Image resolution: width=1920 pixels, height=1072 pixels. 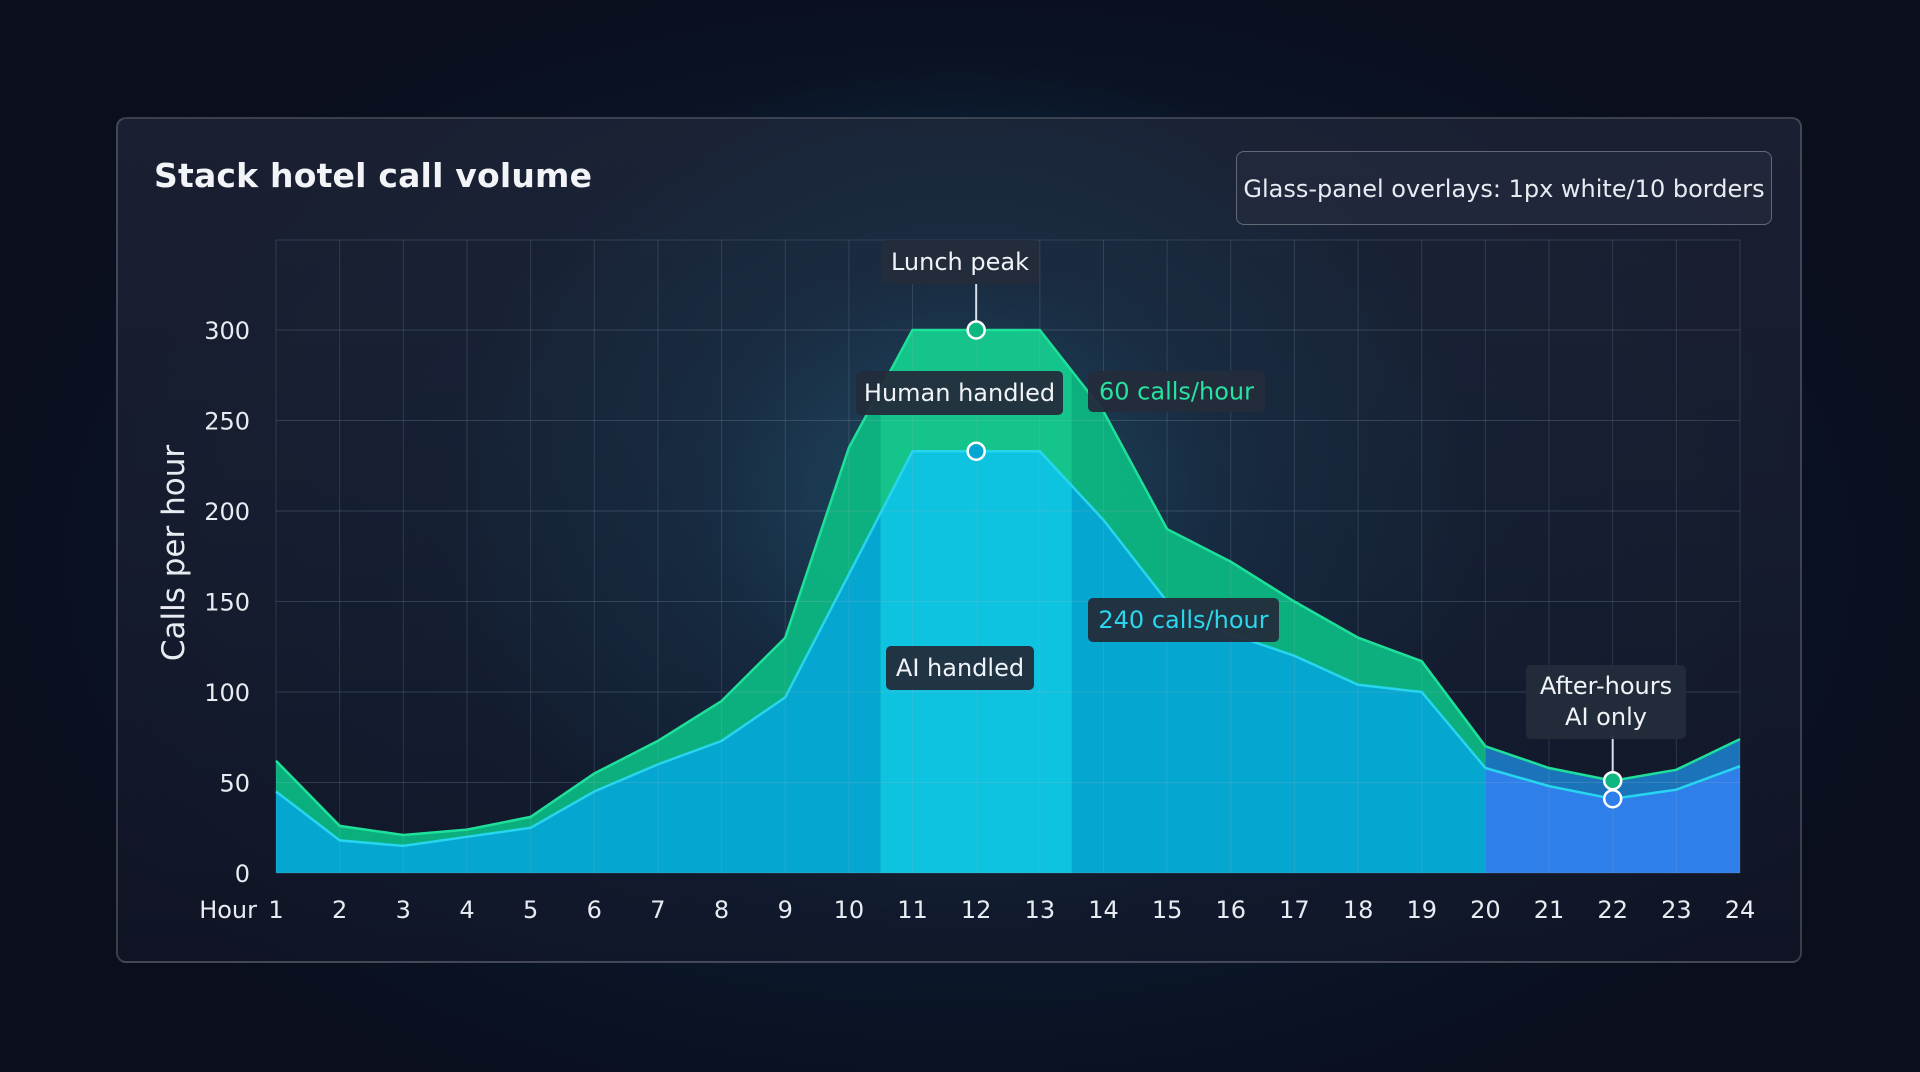 What do you see at coordinates (1231, 910) in the screenshot?
I see `x-tick-label: 16` at bounding box center [1231, 910].